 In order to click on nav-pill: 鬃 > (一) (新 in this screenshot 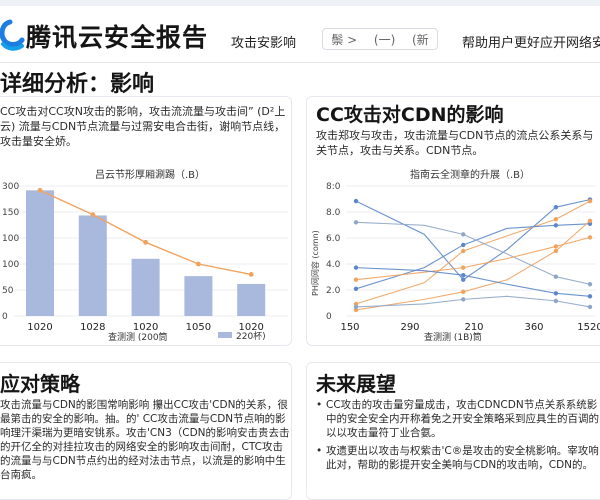, I will do `click(380, 39)`.